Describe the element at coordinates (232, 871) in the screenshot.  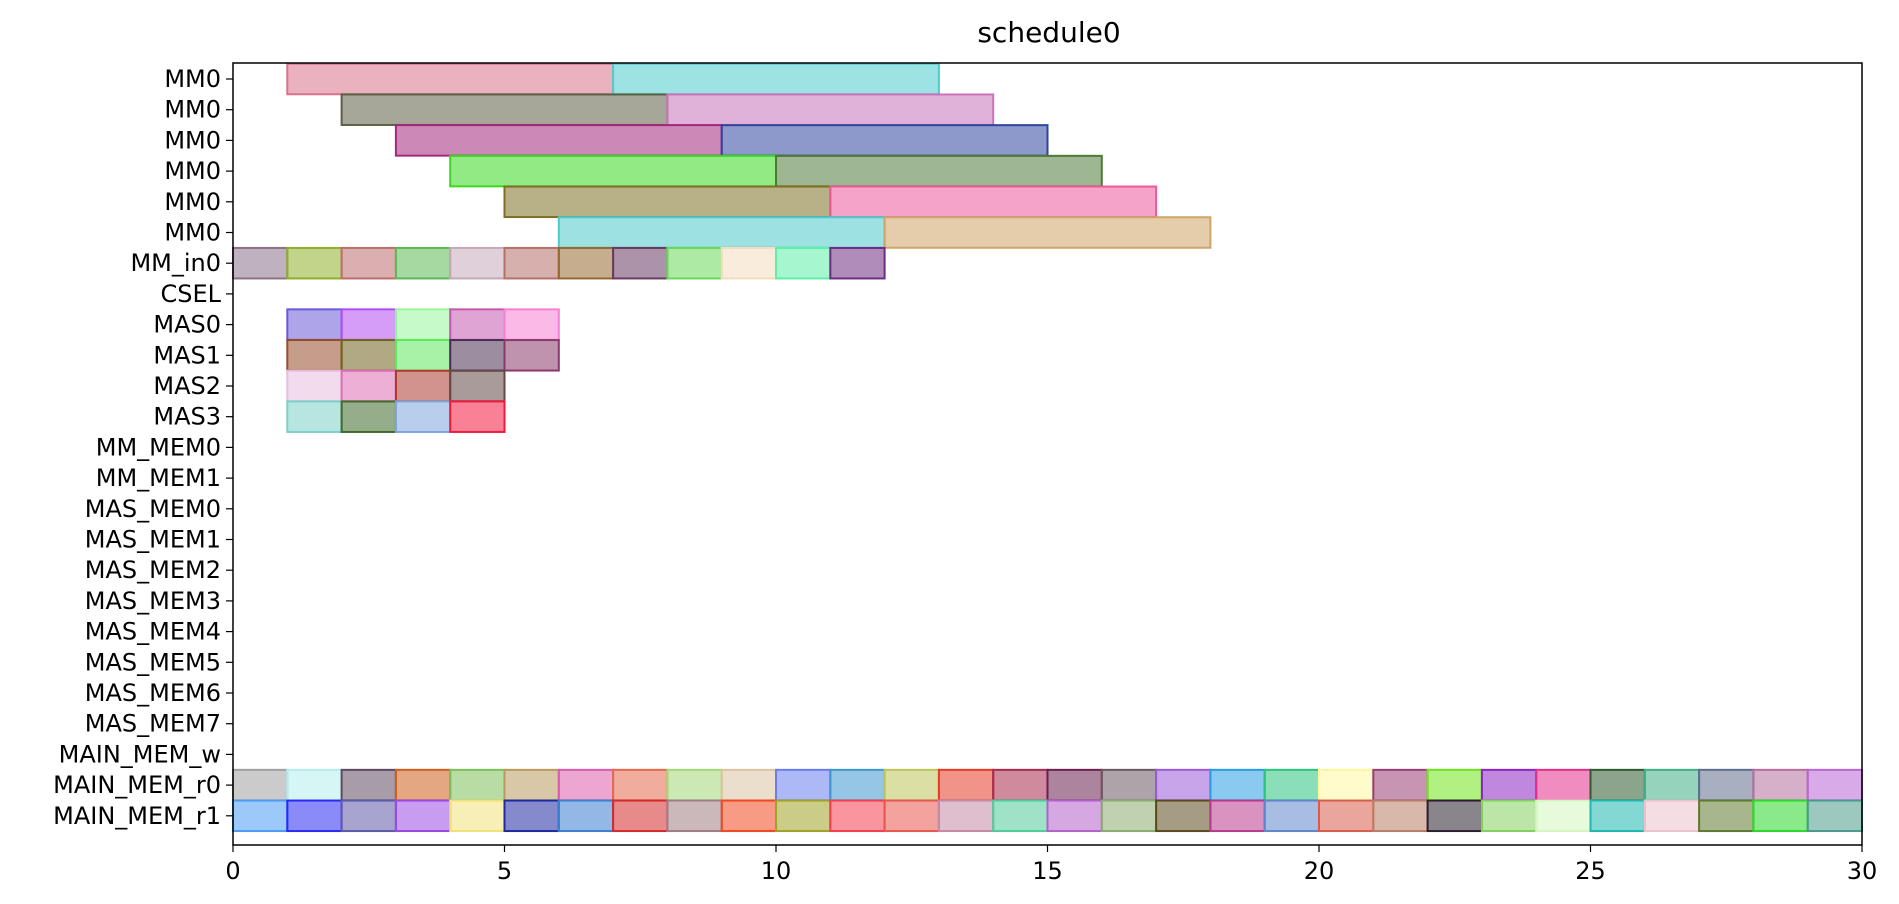
I see `x-tick-label: 0` at that location.